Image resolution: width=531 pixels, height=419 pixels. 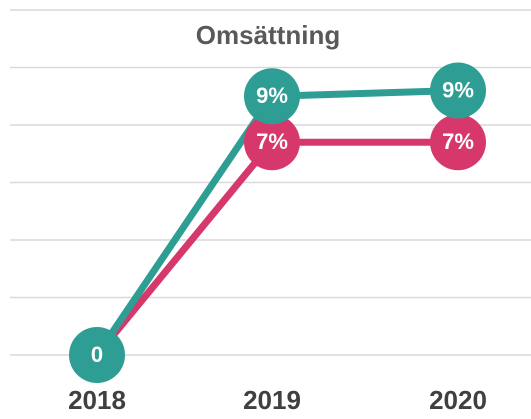 I want to click on data-label: 0, so click(x=97, y=354).